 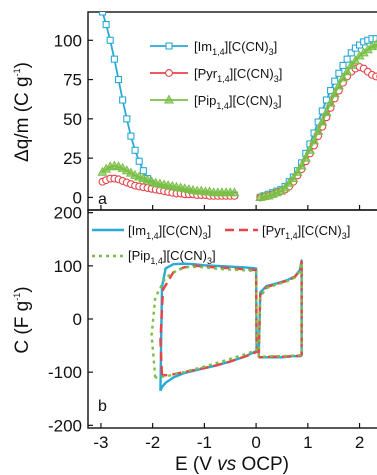 What do you see at coordinates (204, 442) in the screenshot?
I see `x-tick-label: -1` at bounding box center [204, 442].